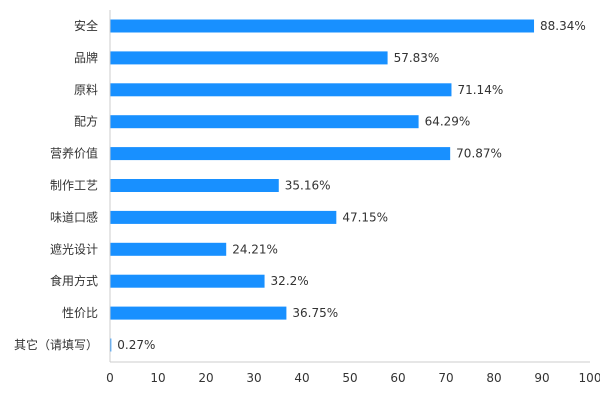 The width and height of the screenshot is (600, 400). What do you see at coordinates (349, 378) in the screenshot?
I see `x-tick-label: 50` at bounding box center [349, 378].